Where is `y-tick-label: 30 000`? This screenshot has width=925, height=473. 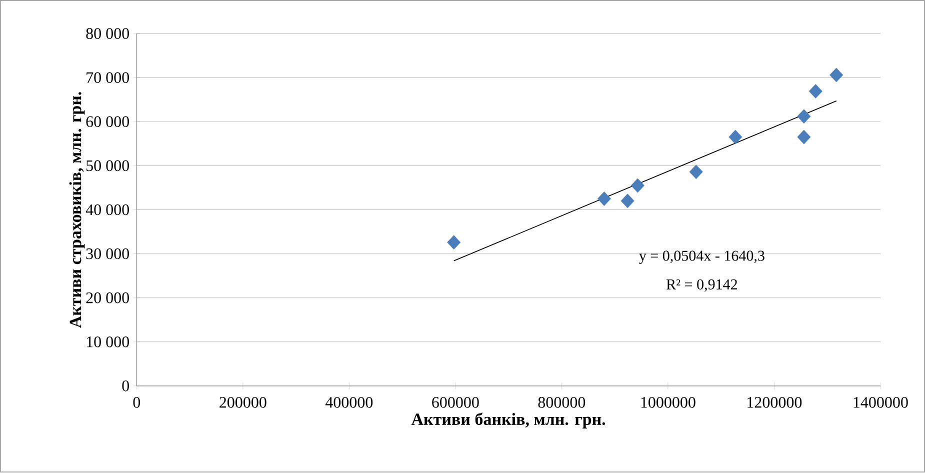
y-tick-label: 30 000 is located at coordinates (108, 254).